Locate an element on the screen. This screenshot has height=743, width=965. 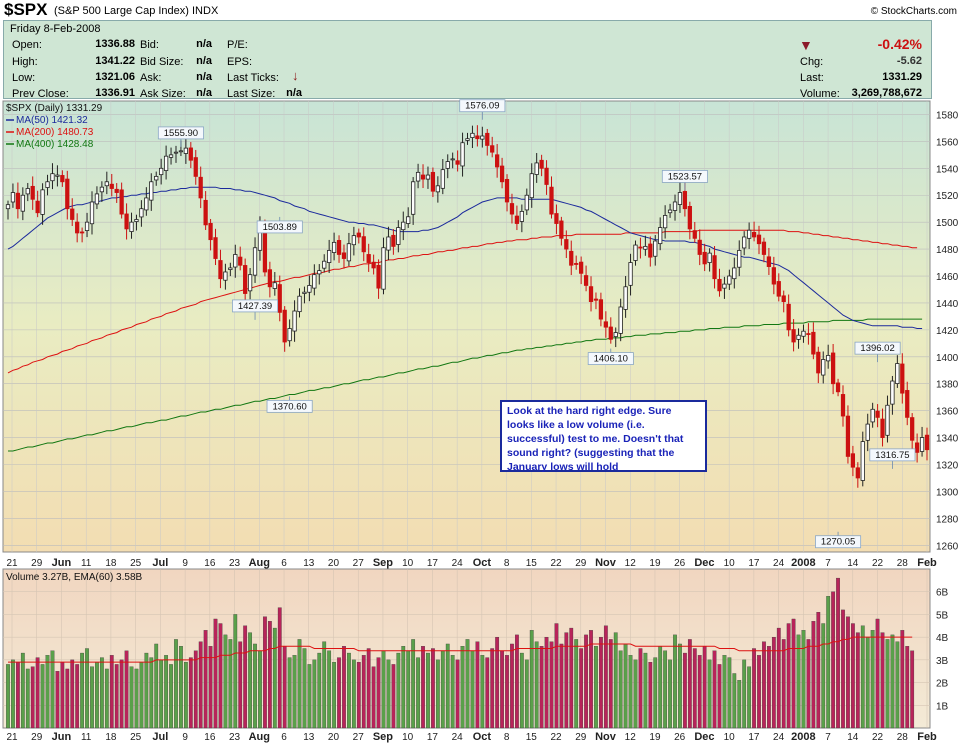
date-tick-label: 2008 is located at coordinates (803, 563).